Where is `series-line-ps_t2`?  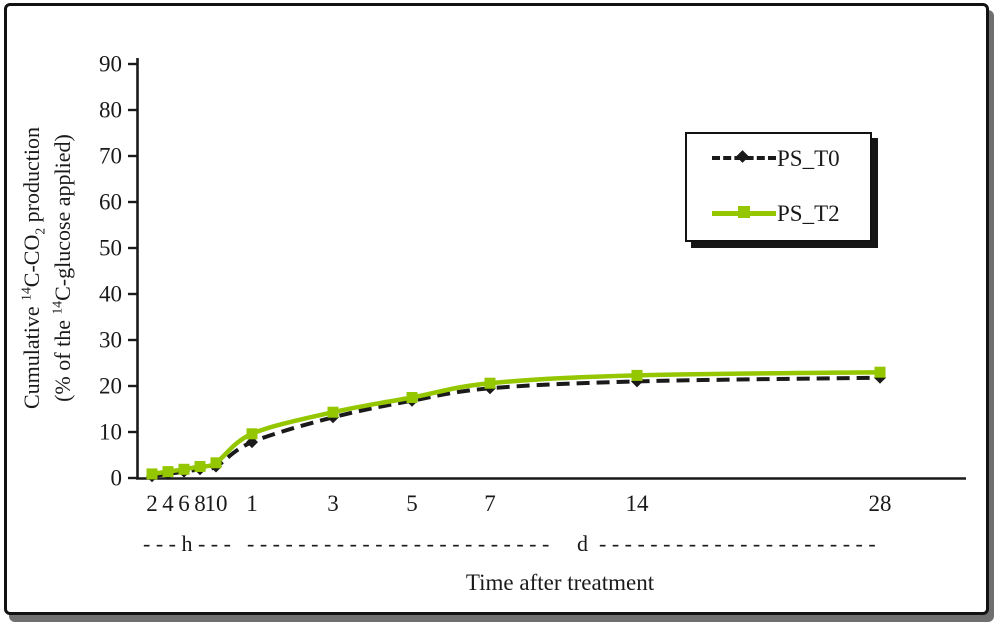
series-line-ps_t2 is located at coordinates (516, 423).